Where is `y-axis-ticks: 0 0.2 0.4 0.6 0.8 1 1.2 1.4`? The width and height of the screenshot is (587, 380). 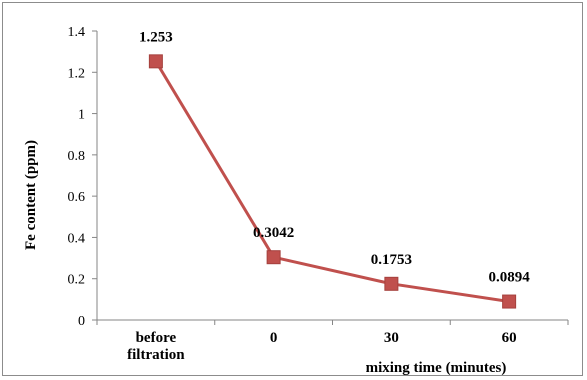 y-axis-ticks: 0 0.2 0.4 0.6 0.8 1 1.2 1.4 is located at coordinates (82, 177).